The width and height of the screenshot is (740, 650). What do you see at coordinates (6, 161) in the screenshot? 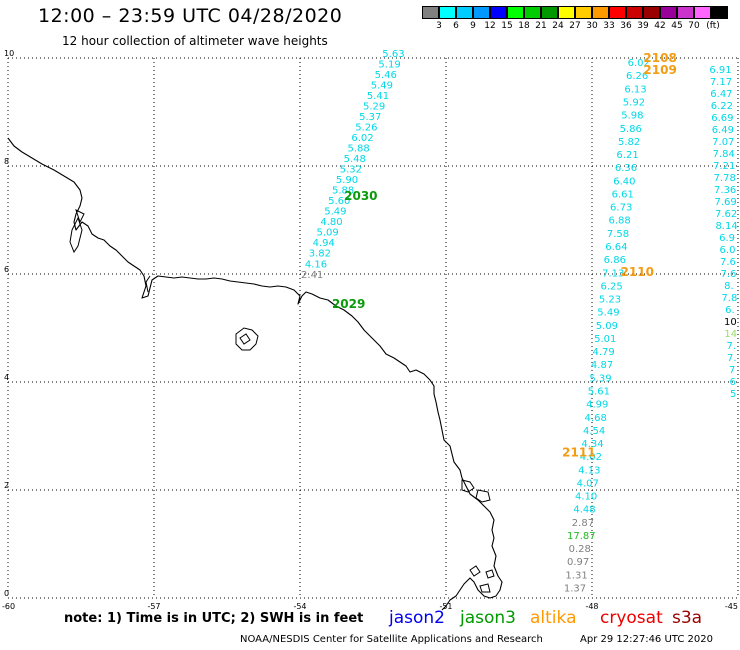
I see `lat-tick-label: 8` at bounding box center [6, 161].